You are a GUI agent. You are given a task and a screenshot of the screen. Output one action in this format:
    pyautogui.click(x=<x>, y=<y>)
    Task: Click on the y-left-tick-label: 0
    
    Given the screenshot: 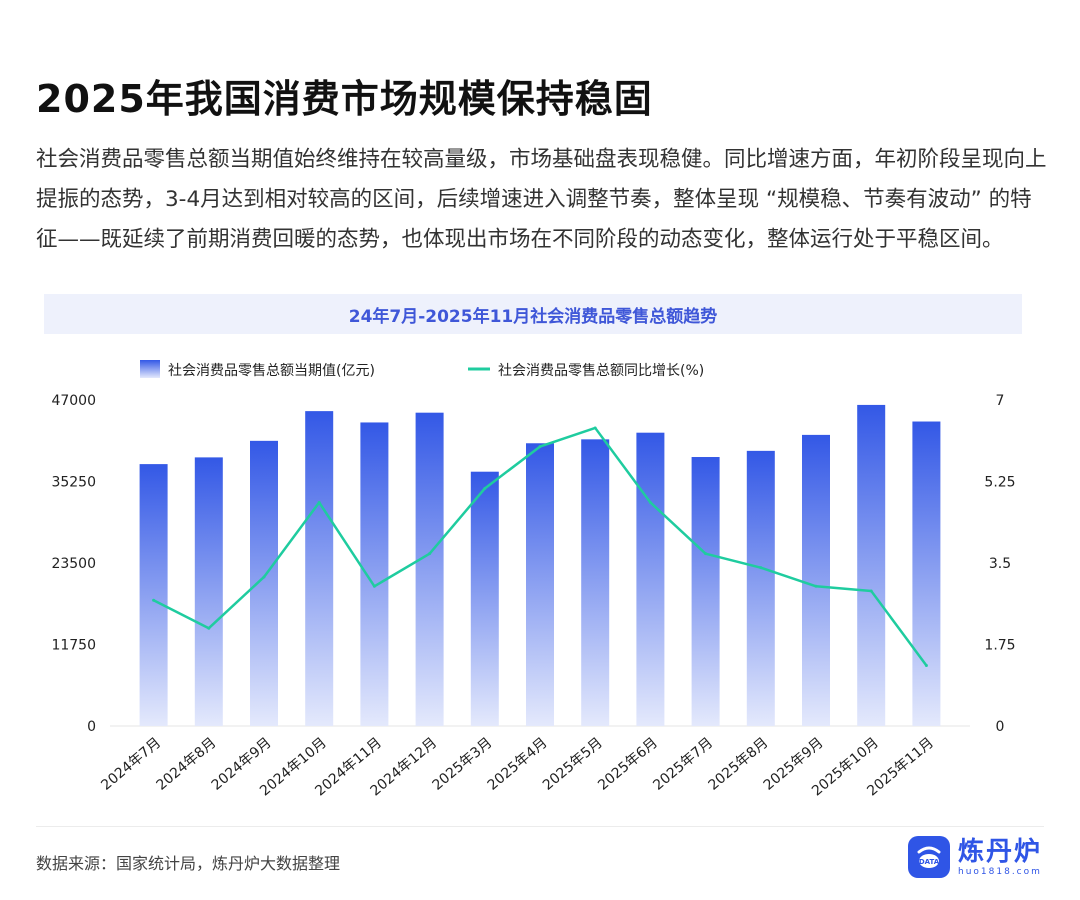 What is the action you would take?
    pyautogui.click(x=91, y=727)
    